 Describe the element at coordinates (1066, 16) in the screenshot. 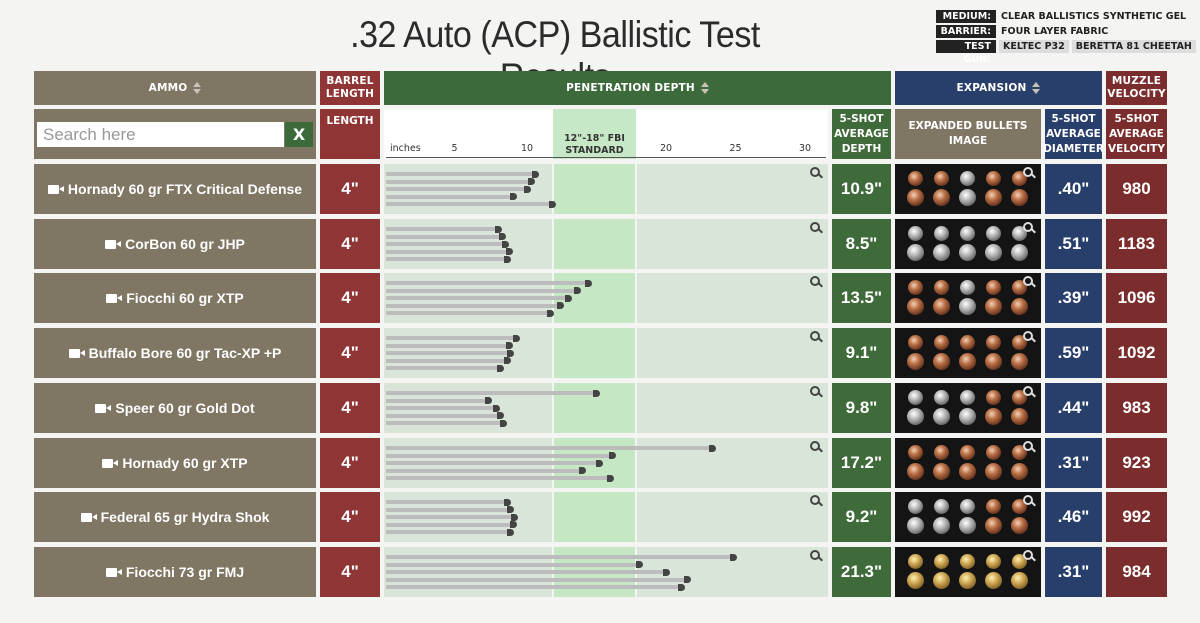

I see `info-medium: MEDIUM: CLEAR BALLISTICS SYNTHETIC GEL` at that location.